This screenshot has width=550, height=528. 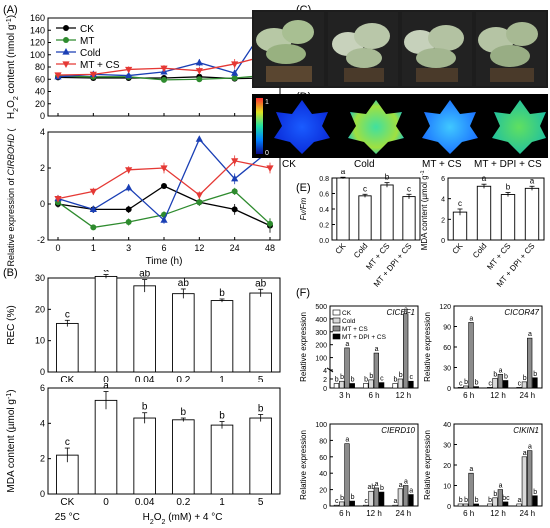 What do you see at coordinates (163, 248) in the screenshot?
I see `x-tick-label: 6` at bounding box center [163, 248].